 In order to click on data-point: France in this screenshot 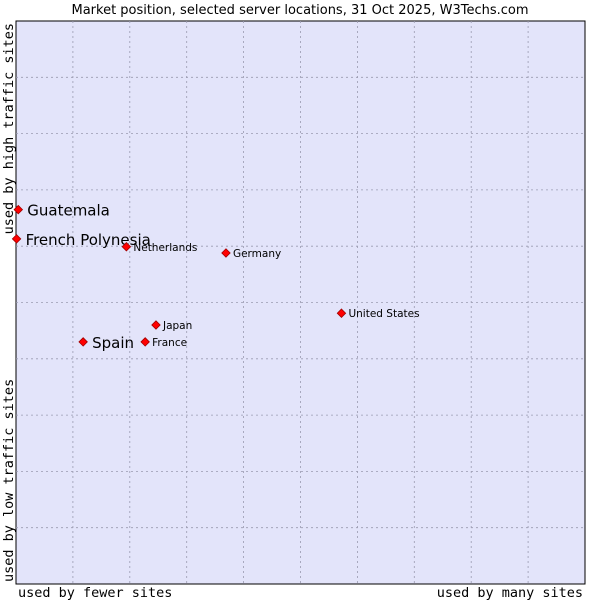, I will do `click(163, 343)`.